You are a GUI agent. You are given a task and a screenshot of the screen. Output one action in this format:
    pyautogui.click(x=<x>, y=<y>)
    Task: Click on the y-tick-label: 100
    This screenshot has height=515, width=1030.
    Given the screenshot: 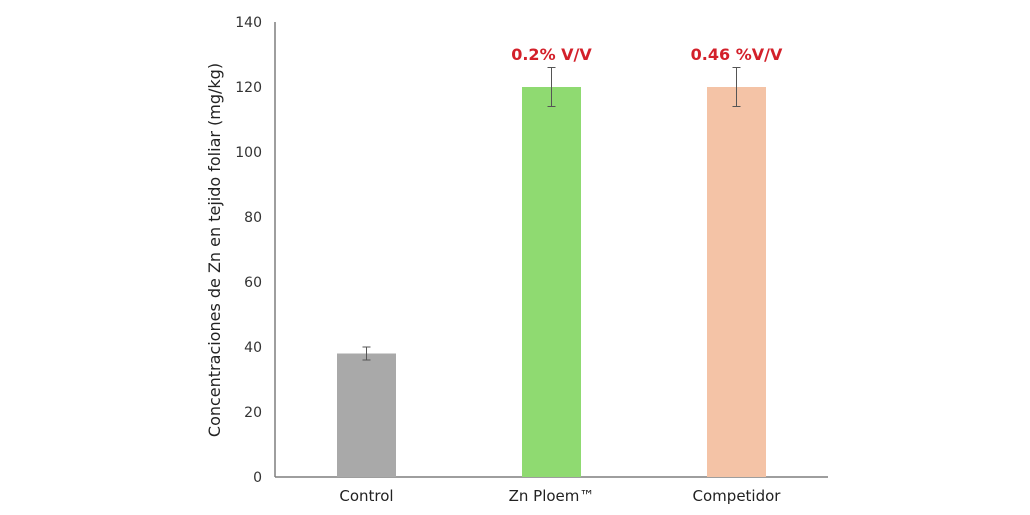 What is the action you would take?
    pyautogui.click(x=248, y=153)
    